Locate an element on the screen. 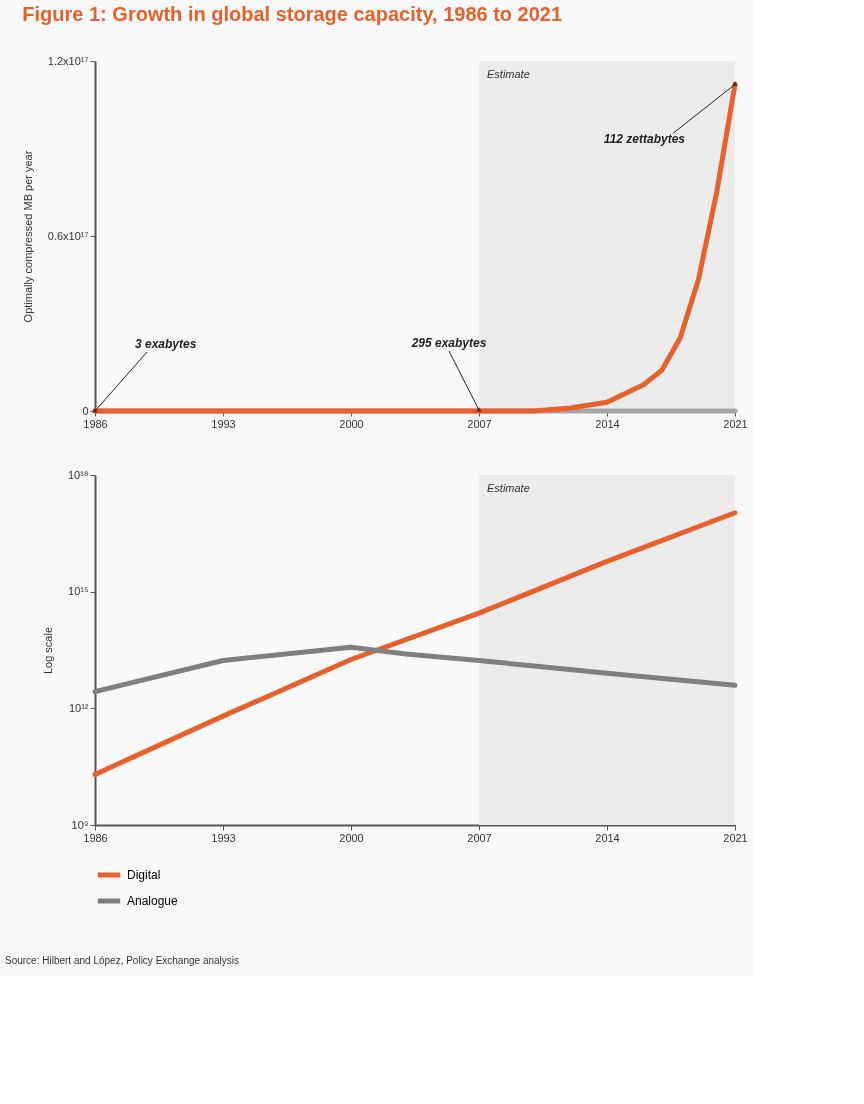 This screenshot has height=1104, width=864. annotation: 112 zettabytes is located at coordinates (644, 139).